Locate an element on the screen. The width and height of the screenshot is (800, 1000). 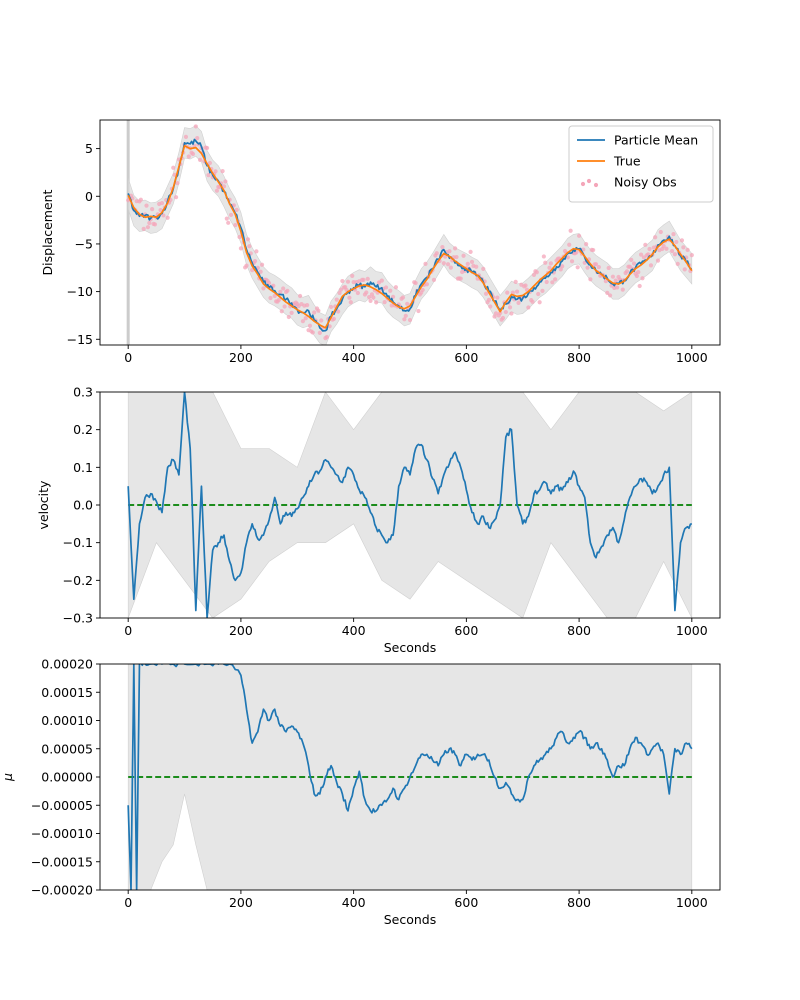
y-tick-label: 0.00005 is located at coordinates (67, 748).